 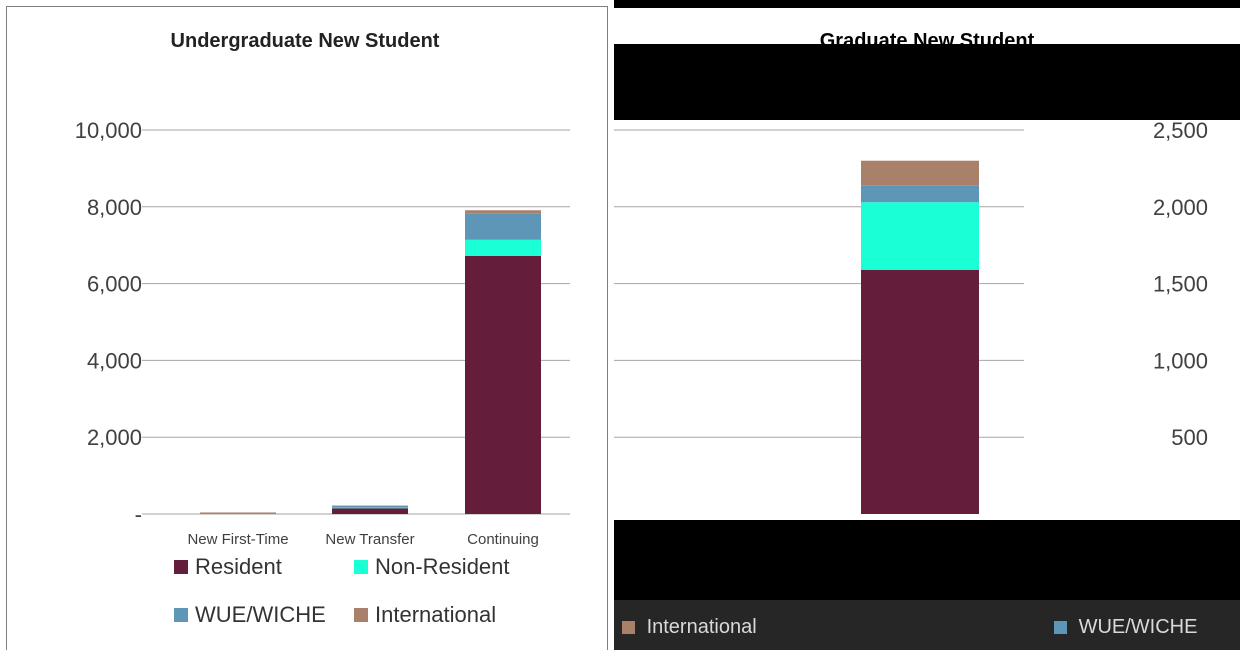 I want to click on x-tick-label: New First-Time, so click(x=237, y=539).